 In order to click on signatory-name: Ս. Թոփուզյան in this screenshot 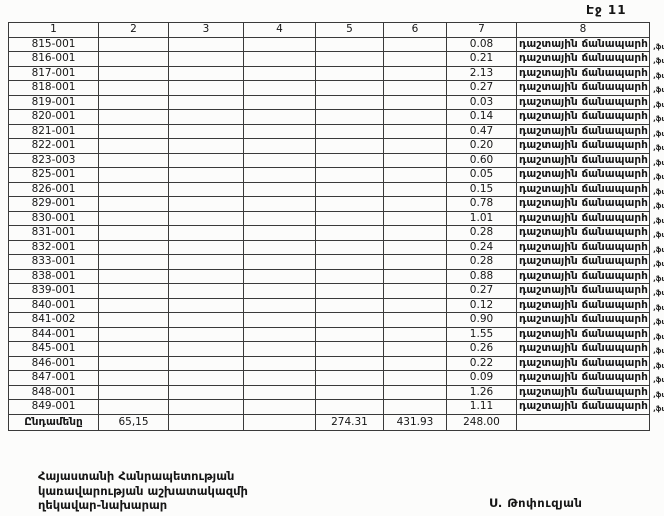, I will do `click(536, 503)`.